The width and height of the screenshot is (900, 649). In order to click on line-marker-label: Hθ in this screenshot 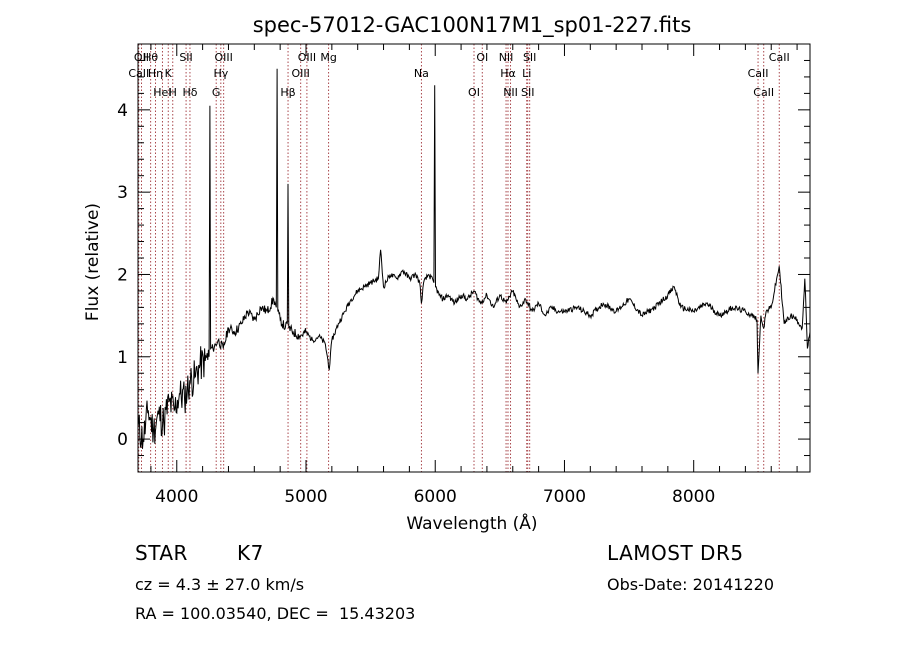, I will do `click(150, 57)`.